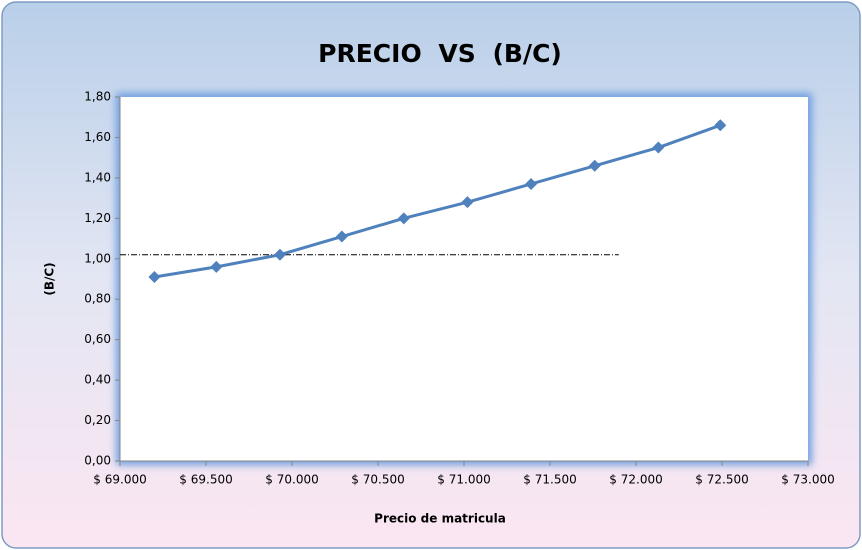 The image size is (862, 550). What do you see at coordinates (97, 137) in the screenshot?
I see `y-tick-label: 1,60` at bounding box center [97, 137].